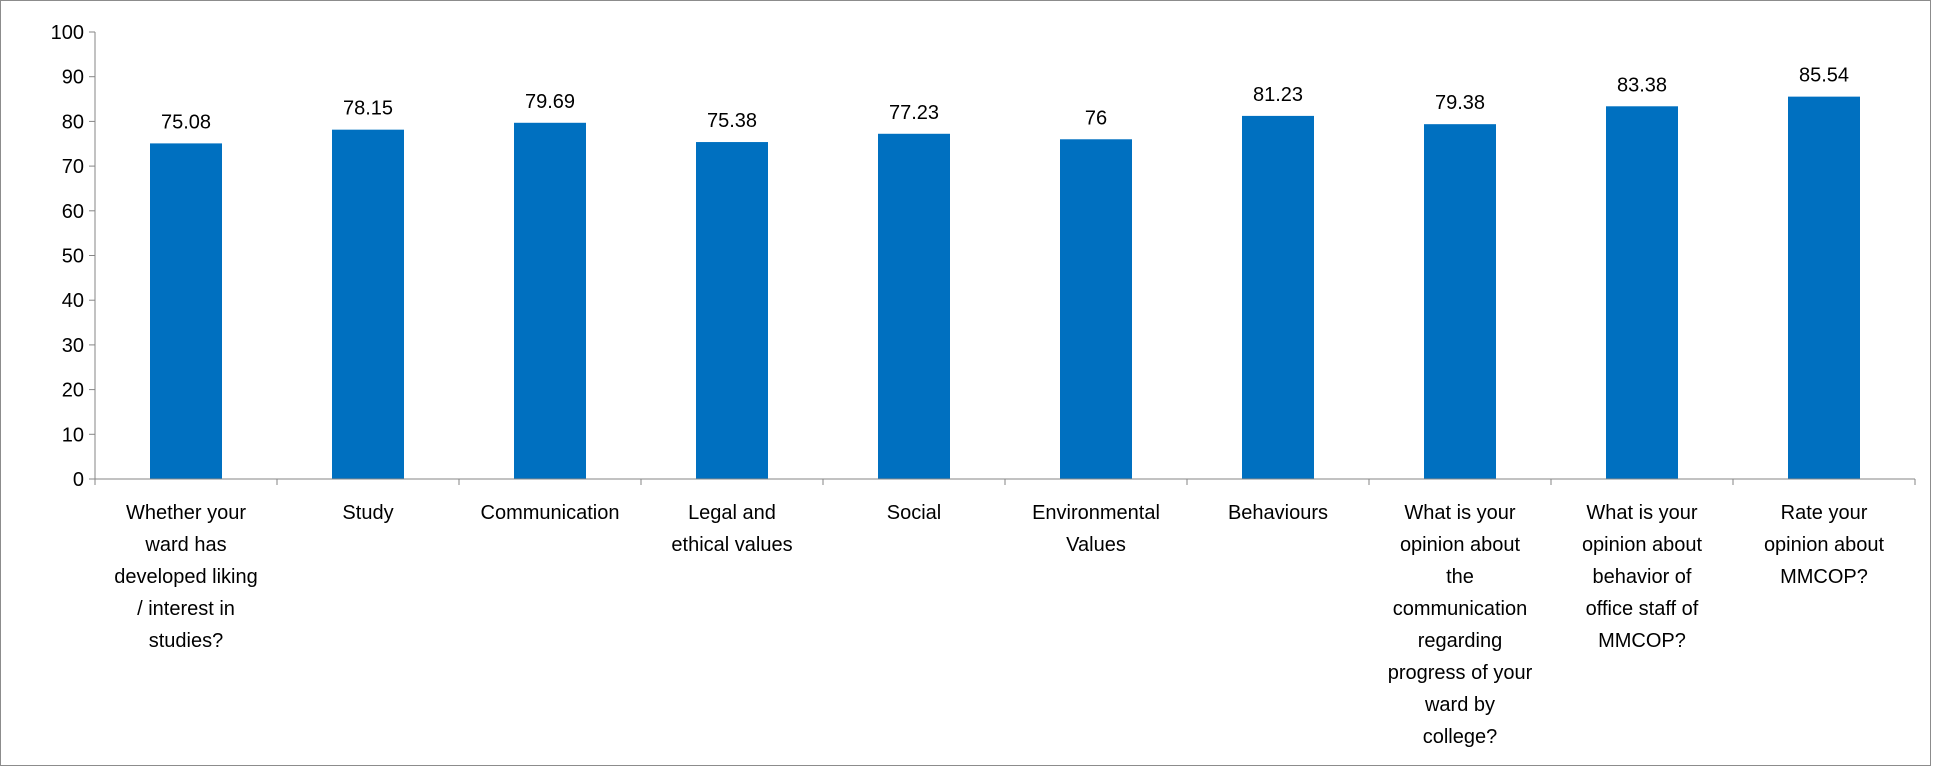 Image resolution: width=1934 pixels, height=772 pixels. What do you see at coordinates (1096, 513) in the screenshot?
I see `x-tick-label-line: Environmental` at bounding box center [1096, 513].